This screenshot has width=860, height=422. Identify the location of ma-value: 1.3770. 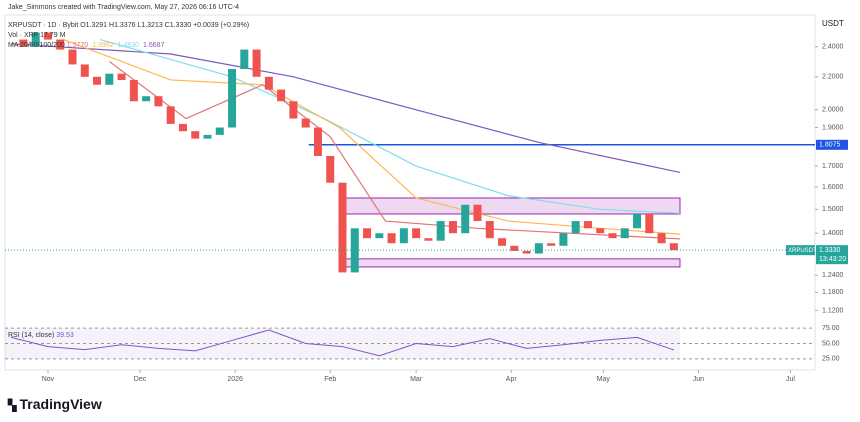
(77, 45).